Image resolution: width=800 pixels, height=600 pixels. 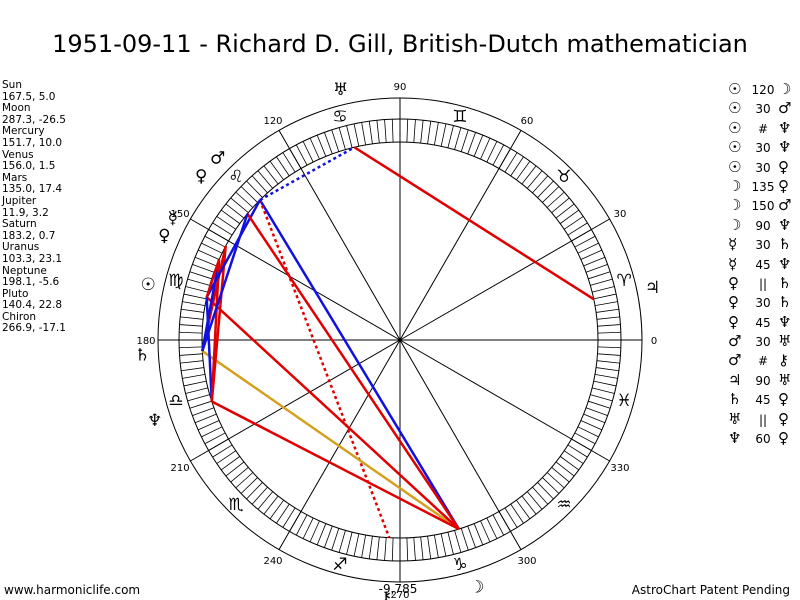 I want to click on zodiac-sign: ♐, so click(x=339, y=565).